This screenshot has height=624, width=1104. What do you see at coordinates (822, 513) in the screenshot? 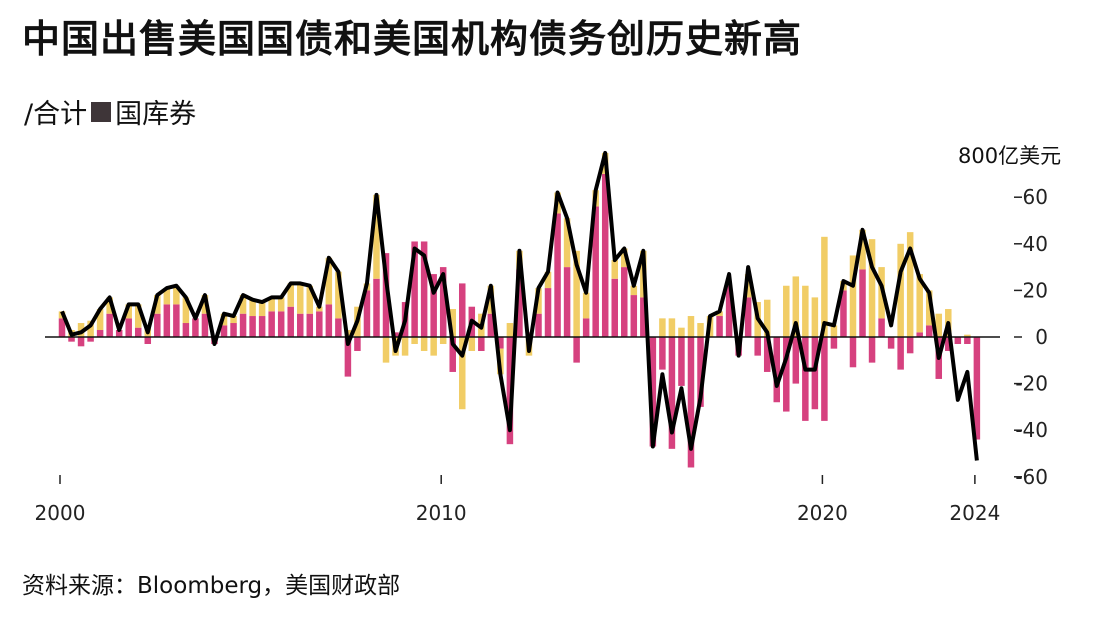
I see `x-tick-label: 2020` at bounding box center [822, 513].